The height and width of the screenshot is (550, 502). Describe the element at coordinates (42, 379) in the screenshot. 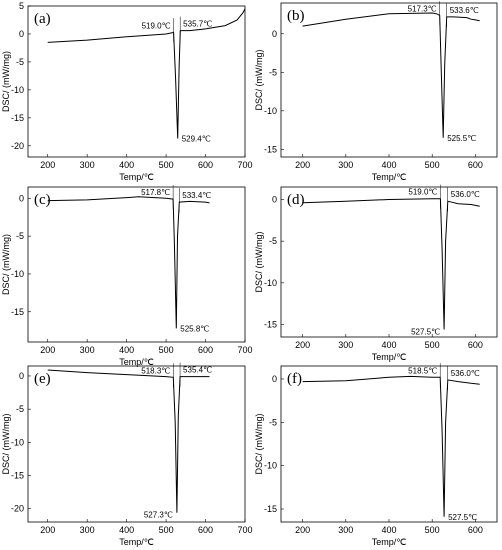

I see `panel-label: (e)` at that location.